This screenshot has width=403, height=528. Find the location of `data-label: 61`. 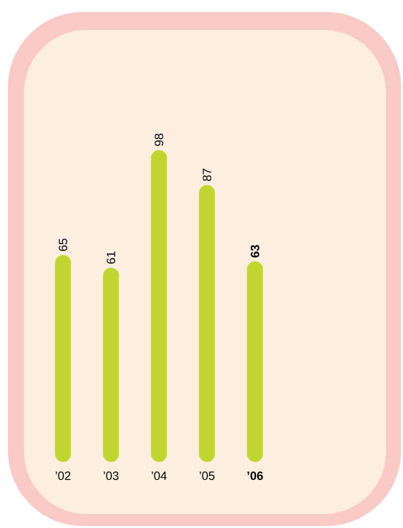

data-label: 61 is located at coordinates (111, 258).